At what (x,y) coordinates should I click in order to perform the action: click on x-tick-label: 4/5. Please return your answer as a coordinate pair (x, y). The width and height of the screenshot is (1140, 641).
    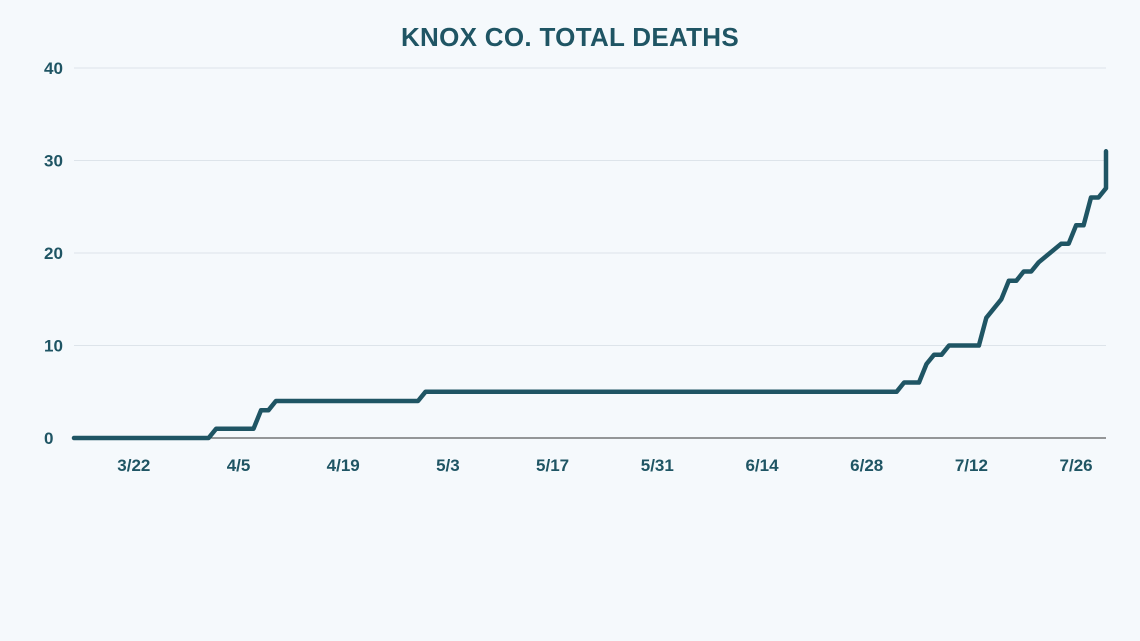
    Looking at the image, I should click on (239, 465).